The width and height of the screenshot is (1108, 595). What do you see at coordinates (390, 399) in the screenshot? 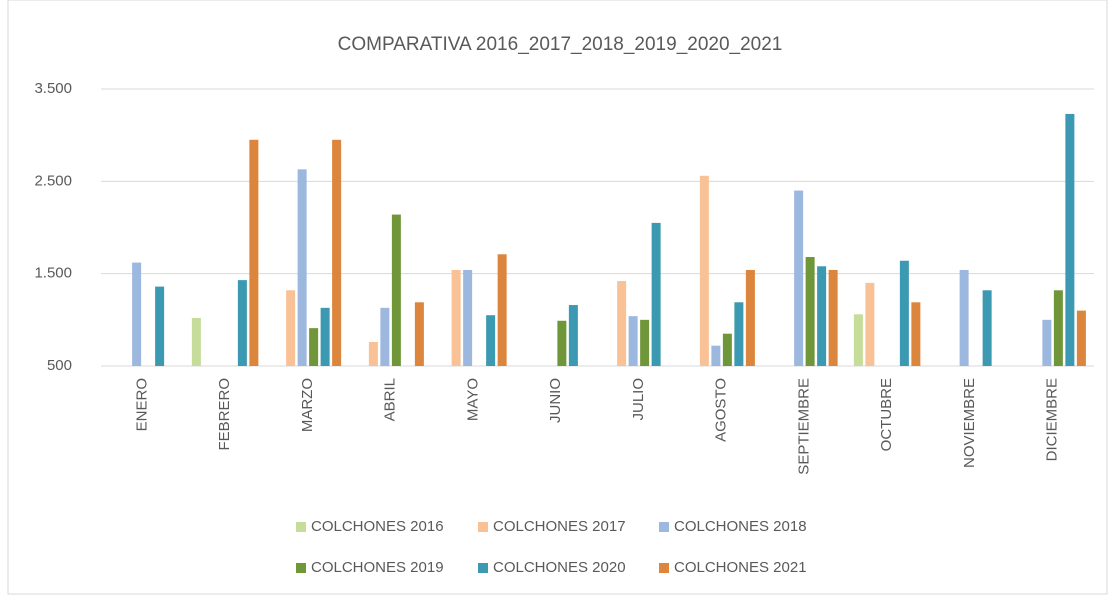
I see `x-tick-label: ABRIL` at bounding box center [390, 399].